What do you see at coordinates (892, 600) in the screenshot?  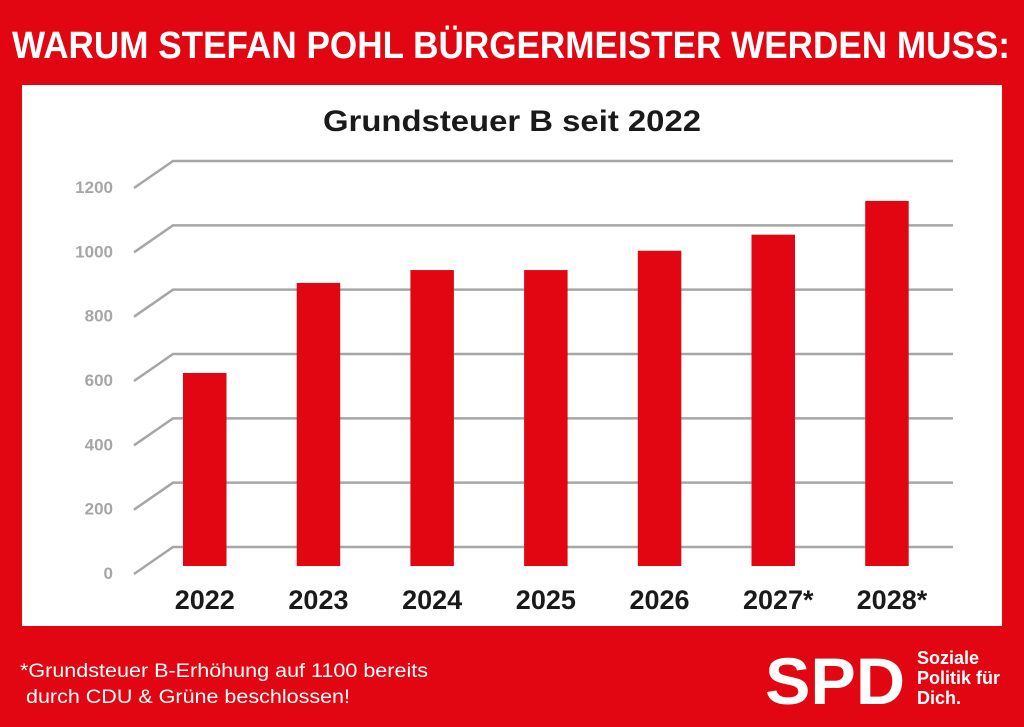 I see `x-tick-label: 2028*` at bounding box center [892, 600].